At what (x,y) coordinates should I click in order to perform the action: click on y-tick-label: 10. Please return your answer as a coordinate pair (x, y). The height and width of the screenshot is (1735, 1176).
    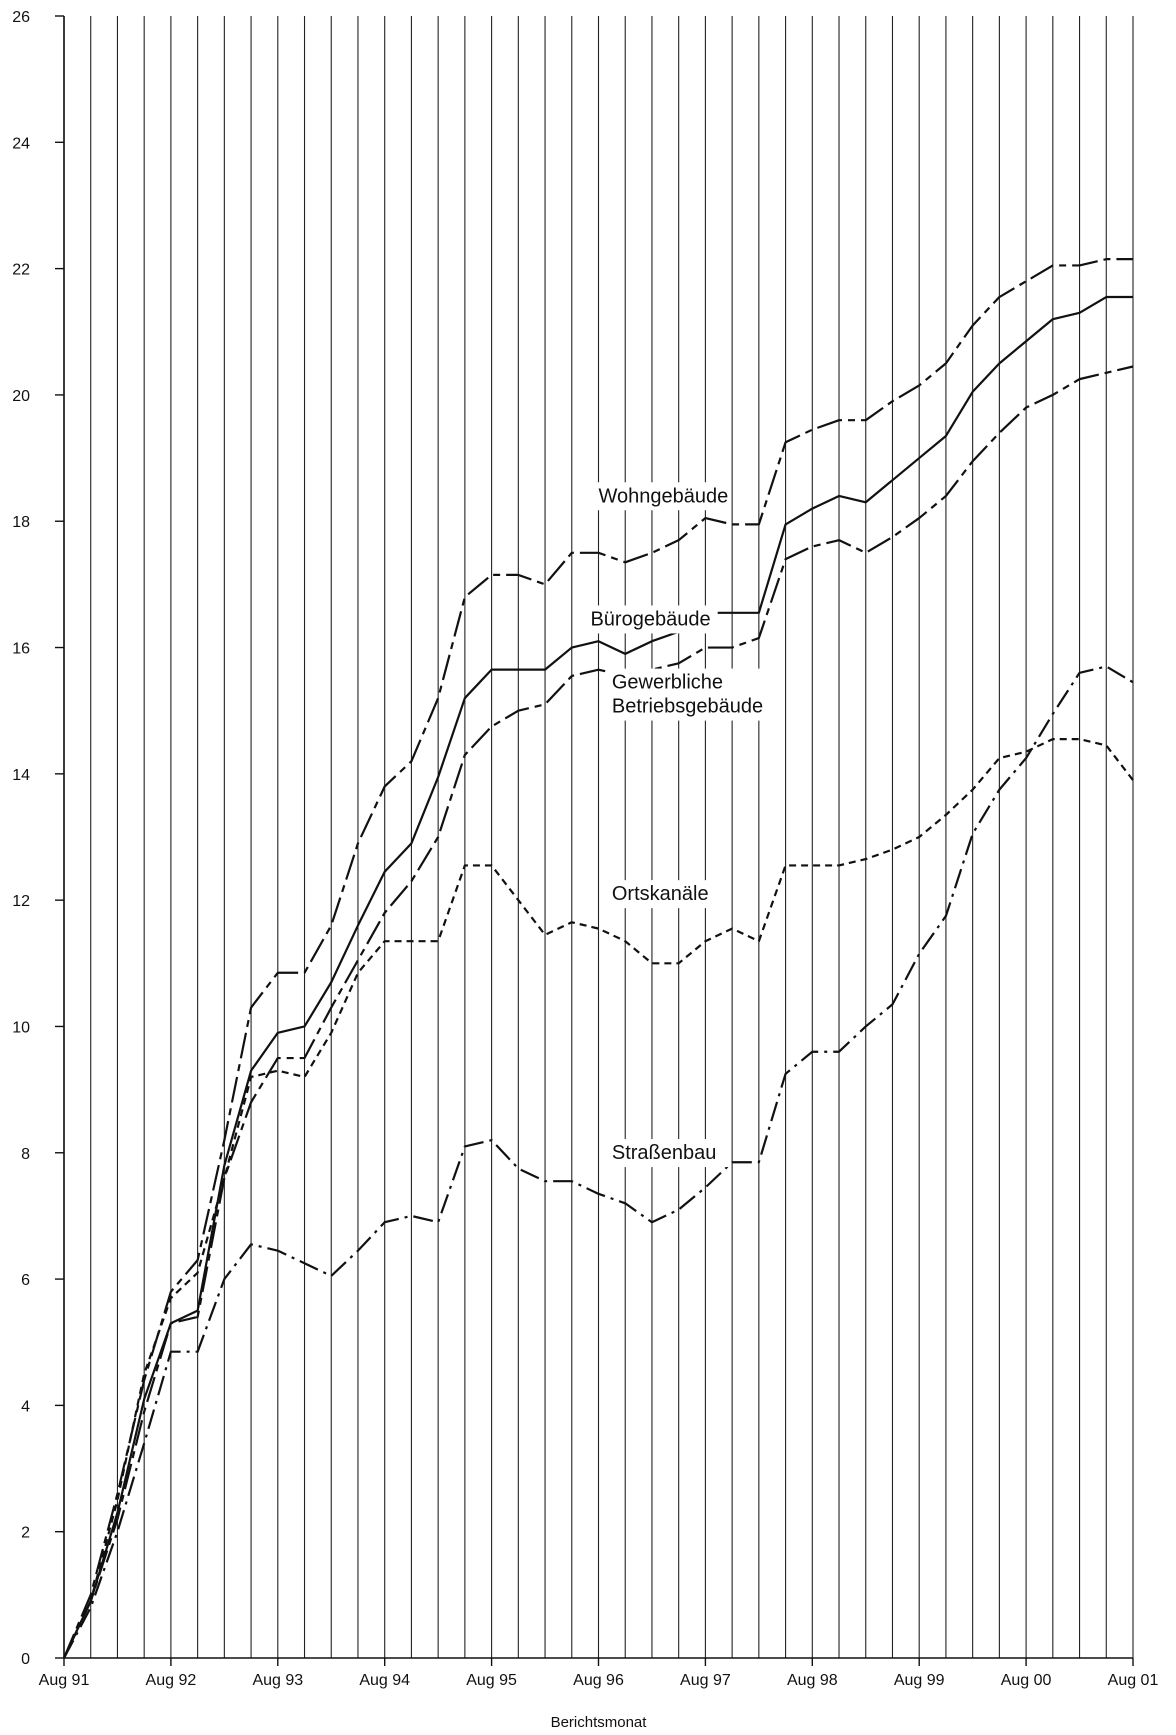
    Looking at the image, I should click on (21, 1027).